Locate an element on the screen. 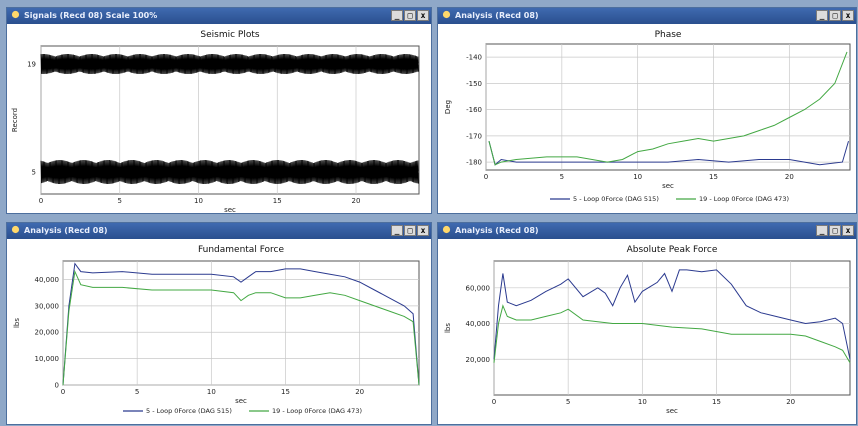  chart-title: Absolute Peak Force is located at coordinates (672, 250).